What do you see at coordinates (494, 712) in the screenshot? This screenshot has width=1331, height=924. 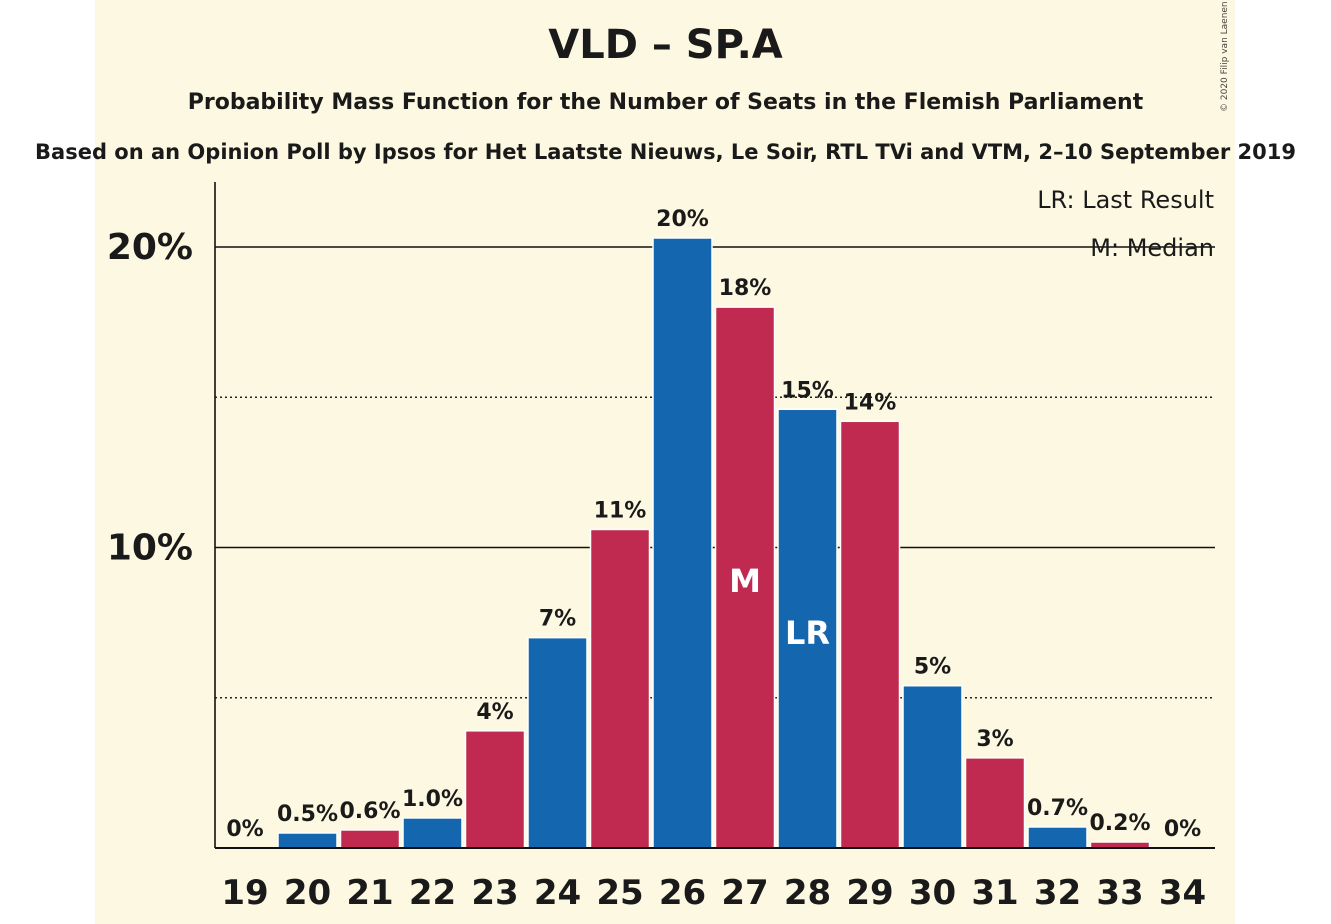 I see `data-label: 4%` at bounding box center [494, 712].